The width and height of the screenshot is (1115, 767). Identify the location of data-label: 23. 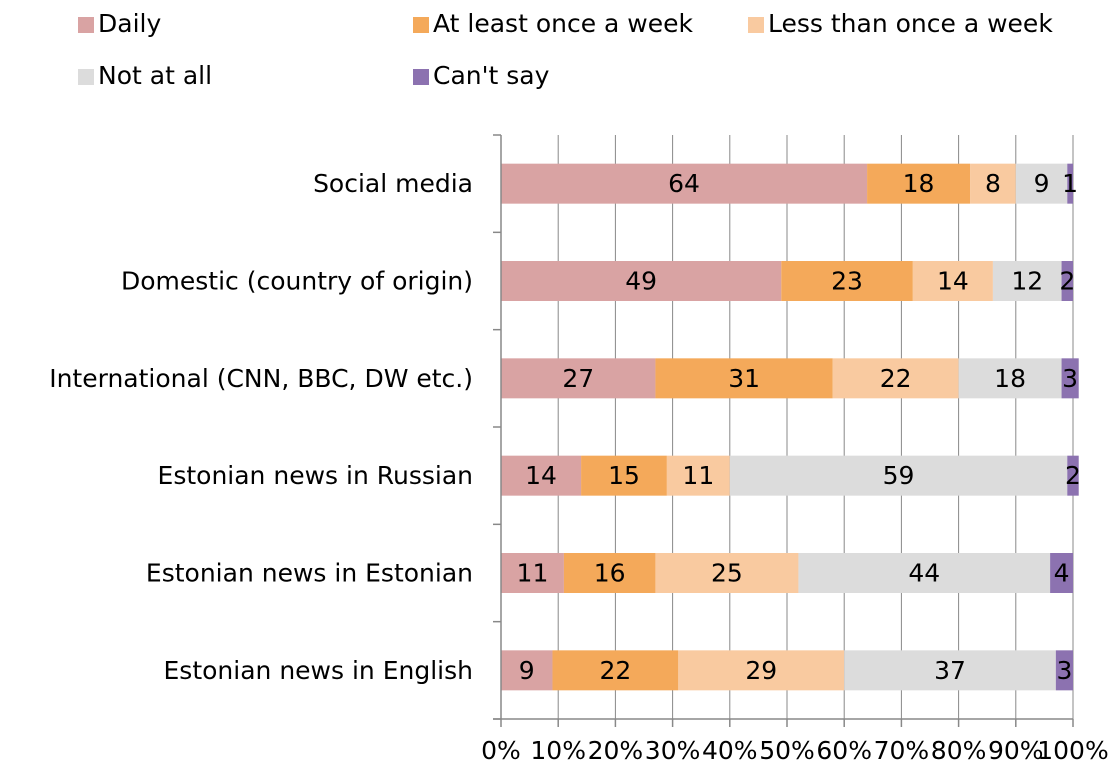
(847, 281).